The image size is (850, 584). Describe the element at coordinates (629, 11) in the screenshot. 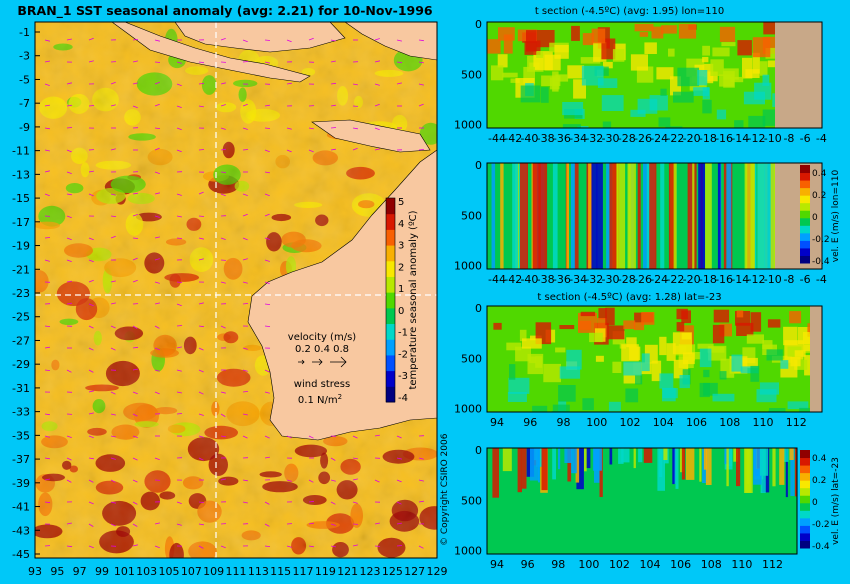

I see `section-title: t section (-4.5ºC) (avg: 1.95) lon=110` at that location.